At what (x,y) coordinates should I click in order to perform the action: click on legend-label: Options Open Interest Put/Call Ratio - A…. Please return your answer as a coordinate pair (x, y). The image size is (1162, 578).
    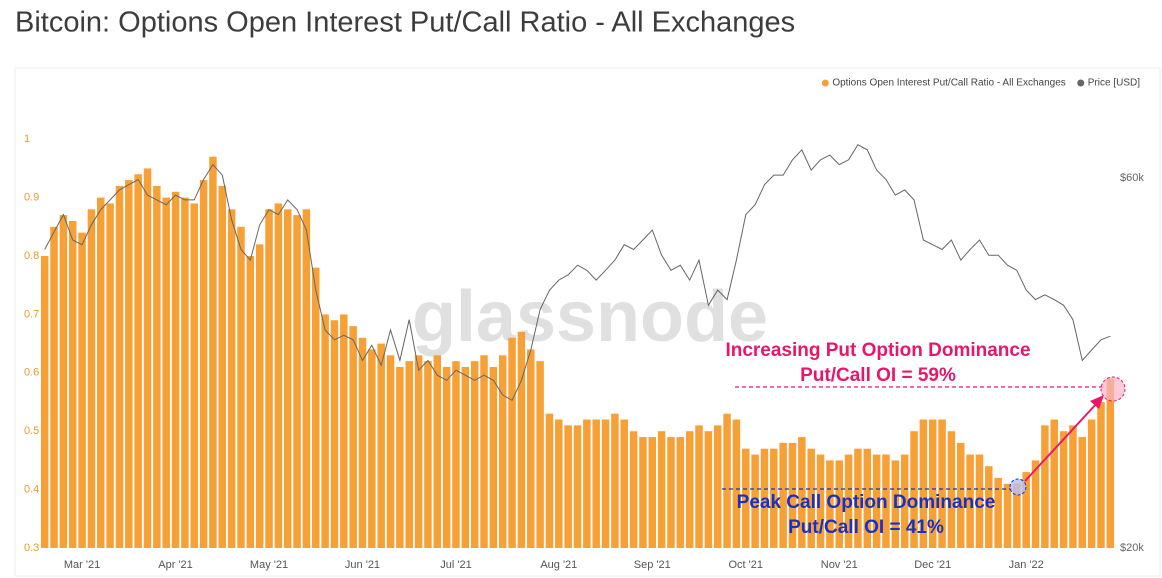
    Looking at the image, I should click on (948, 83).